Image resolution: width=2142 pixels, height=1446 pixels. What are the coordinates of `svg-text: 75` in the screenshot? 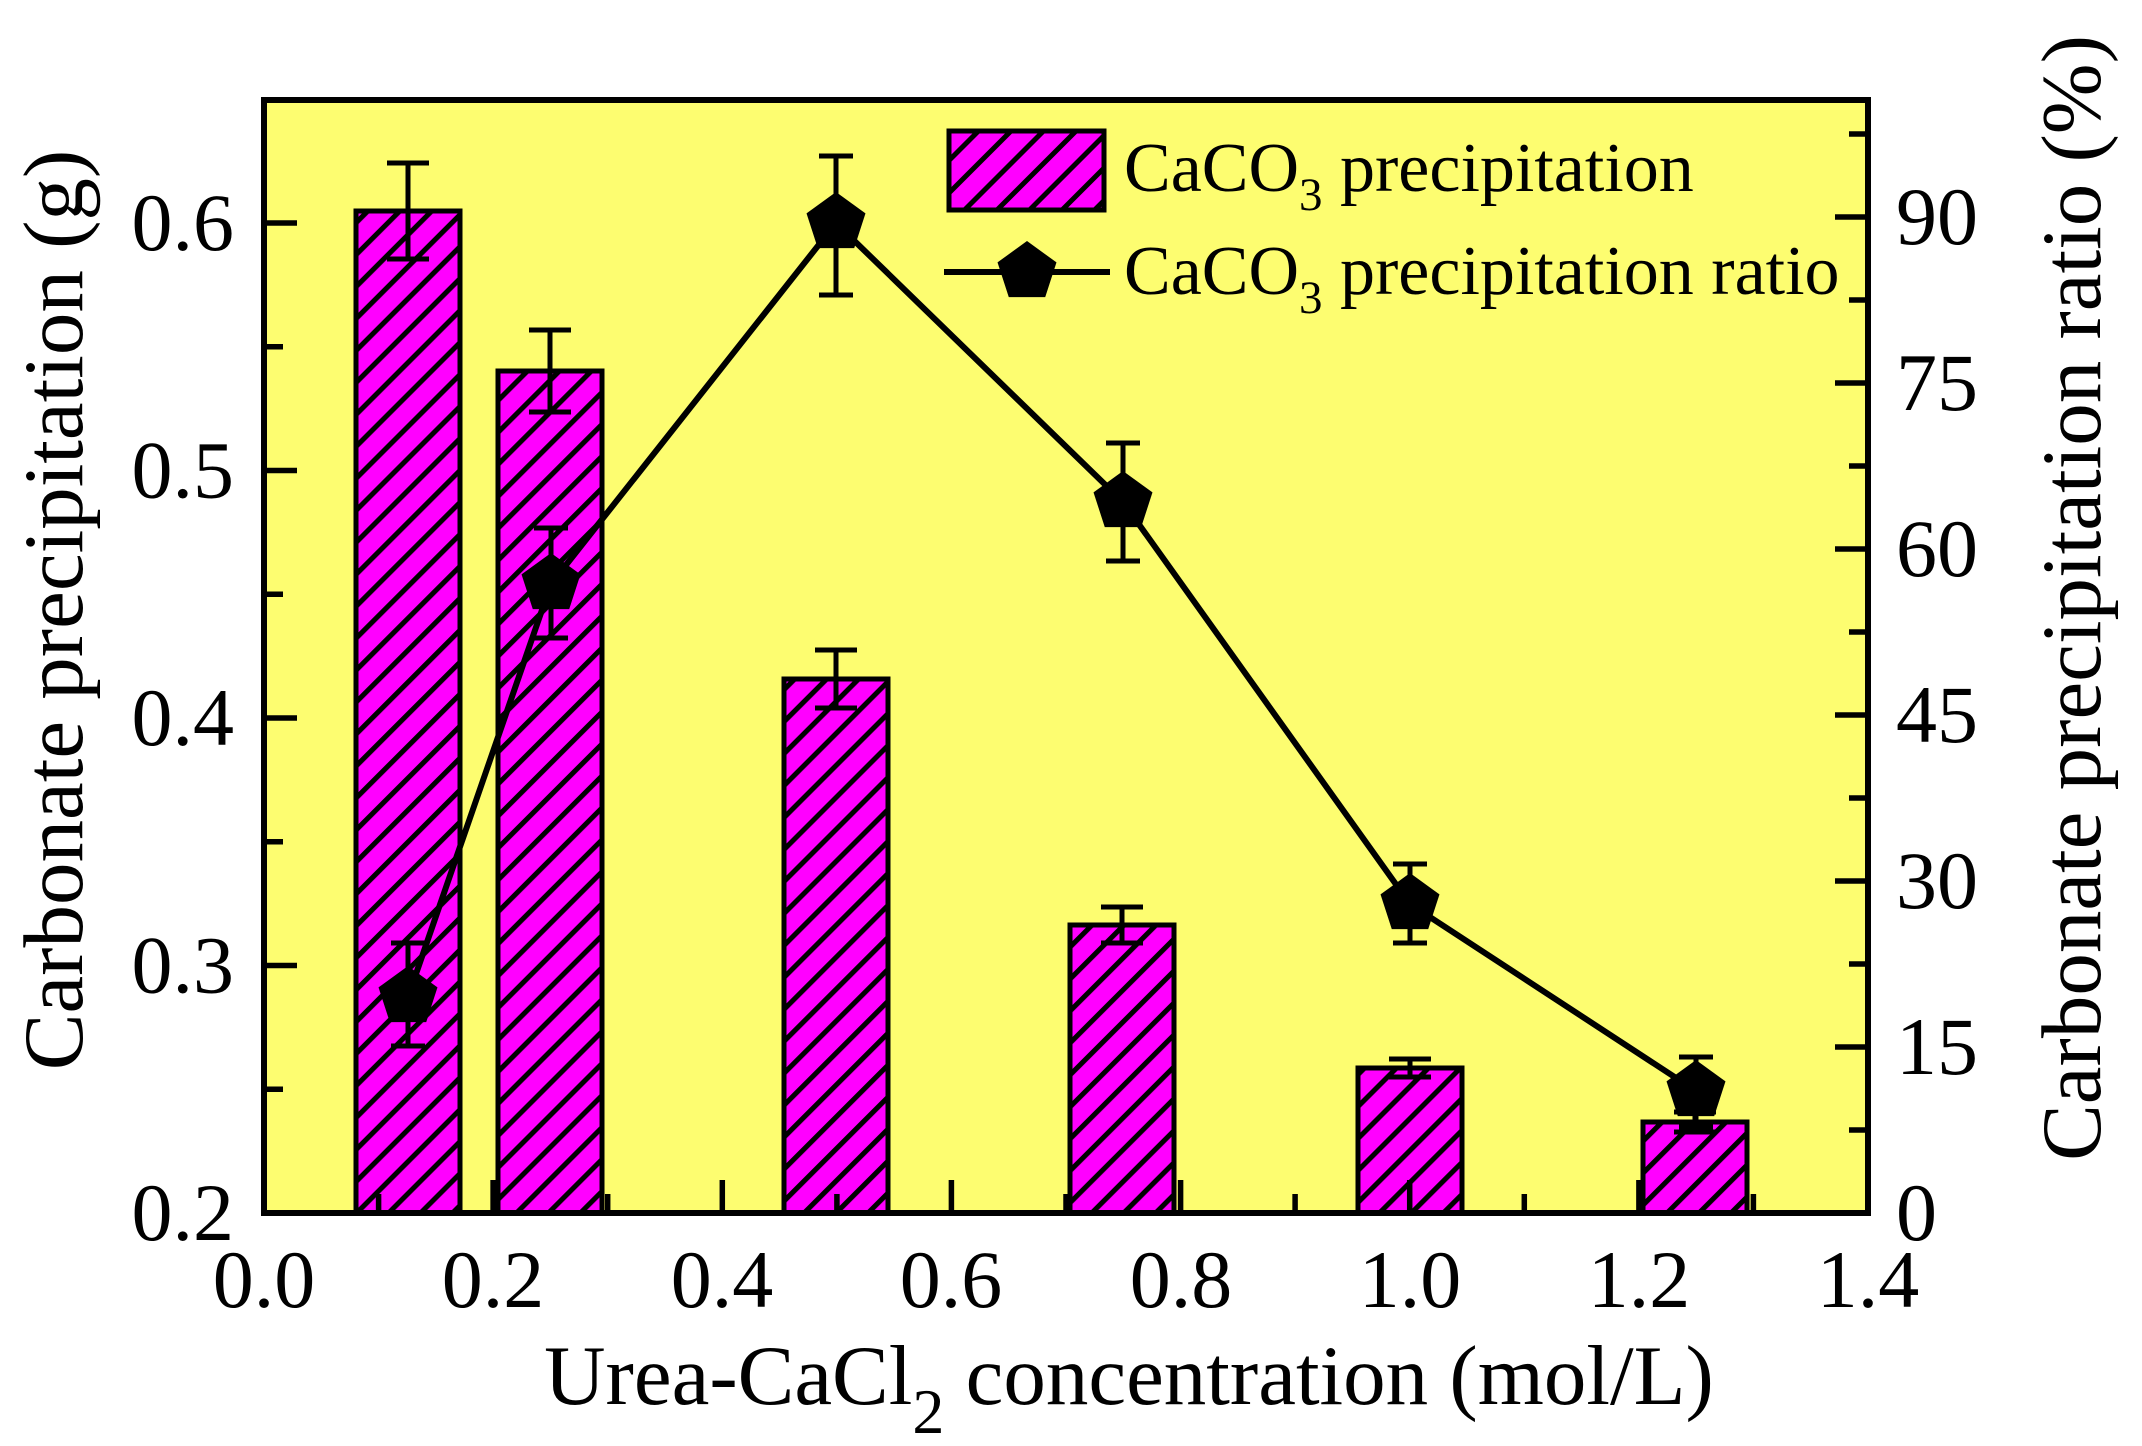 It's located at (1937, 382).